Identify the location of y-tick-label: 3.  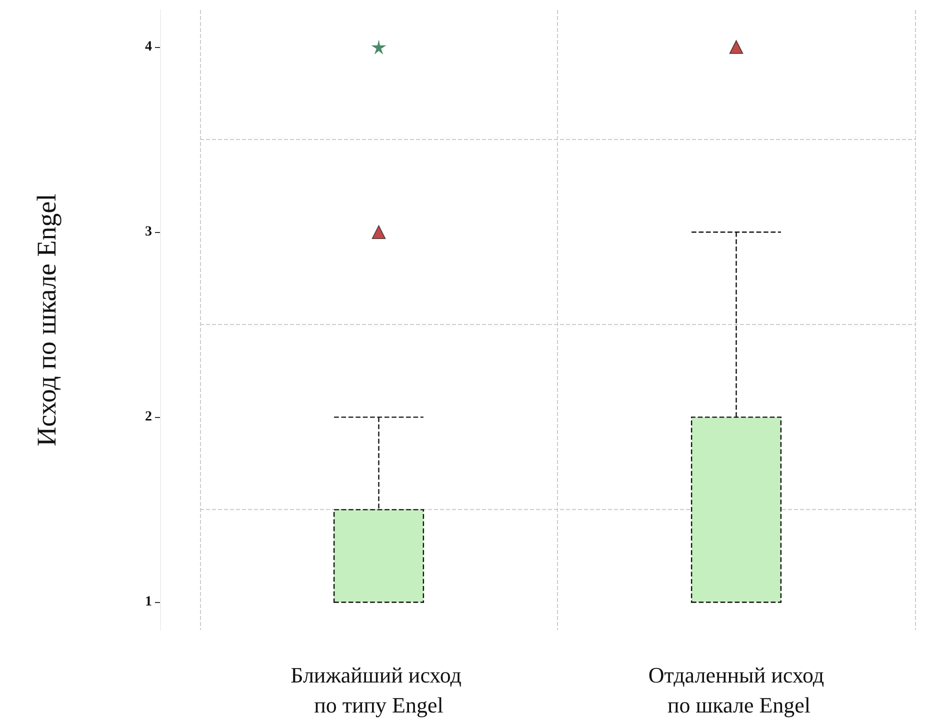
(148, 232).